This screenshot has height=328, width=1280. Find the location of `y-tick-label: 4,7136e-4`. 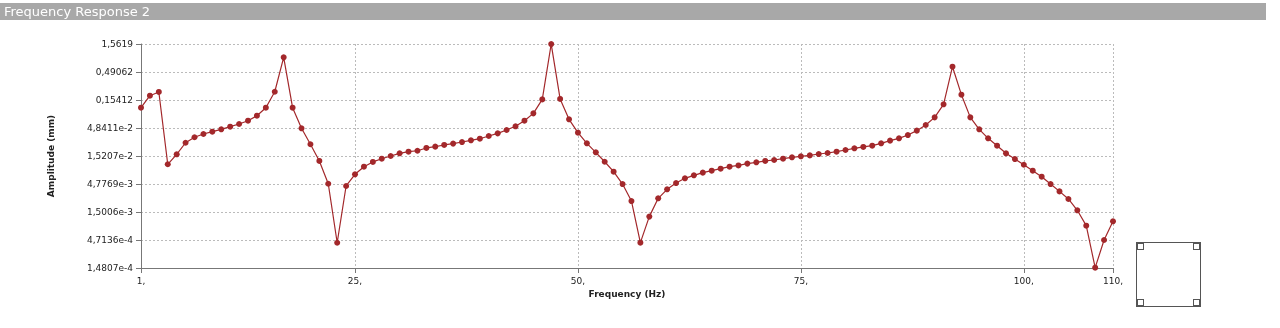

y-tick-label: 4,7136e-4 is located at coordinates (110, 240).